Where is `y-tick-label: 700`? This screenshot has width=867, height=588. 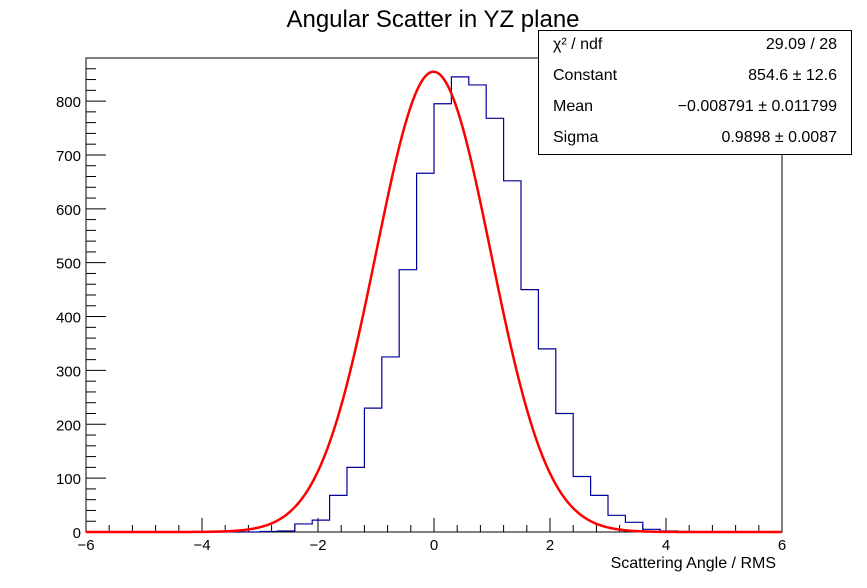
y-tick-label: 700 is located at coordinates (68, 156).